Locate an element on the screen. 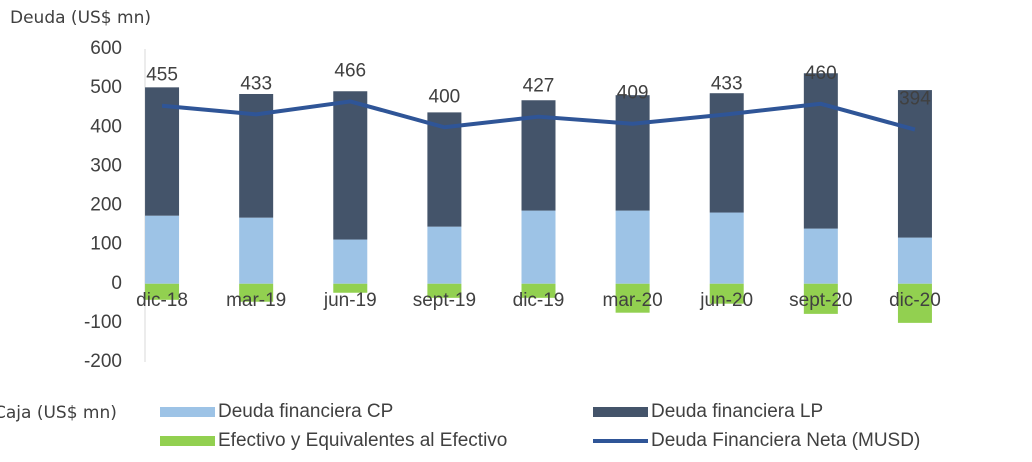  line is located at coordinates (538, 115).